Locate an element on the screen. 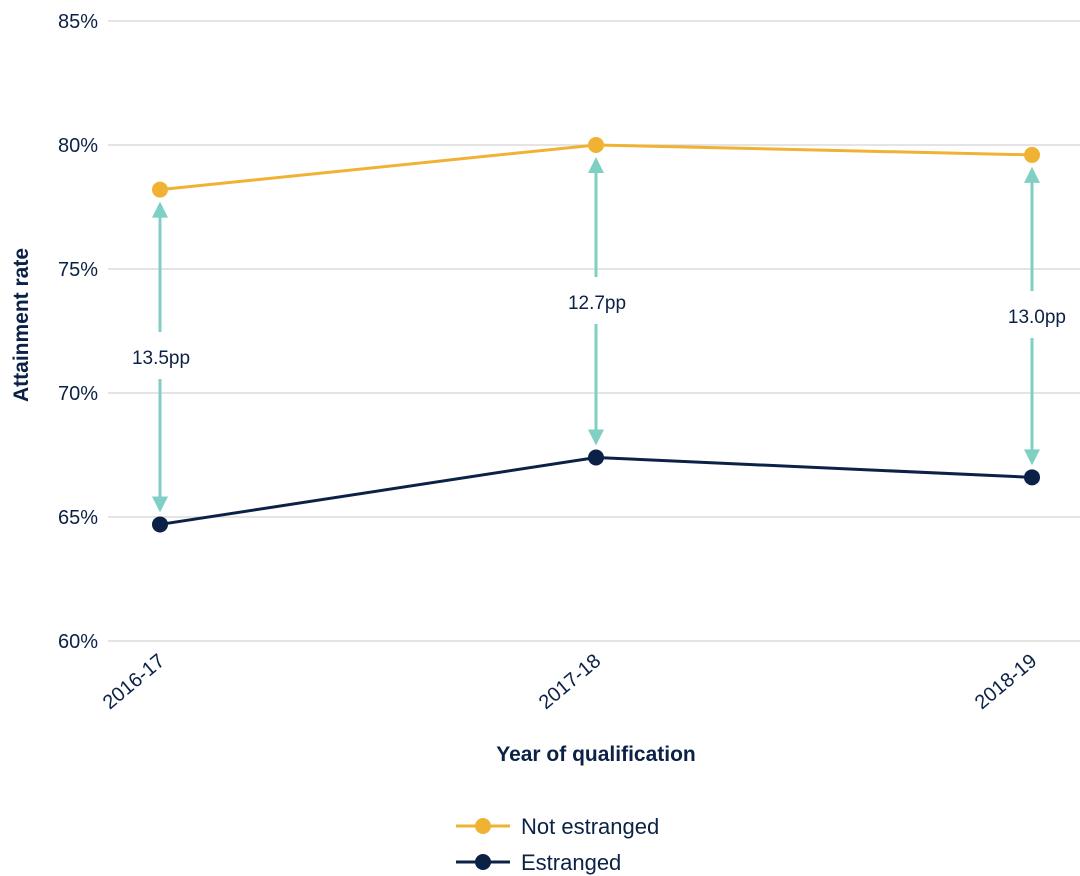  gap-annotation: 12.7pp is located at coordinates (597, 301).